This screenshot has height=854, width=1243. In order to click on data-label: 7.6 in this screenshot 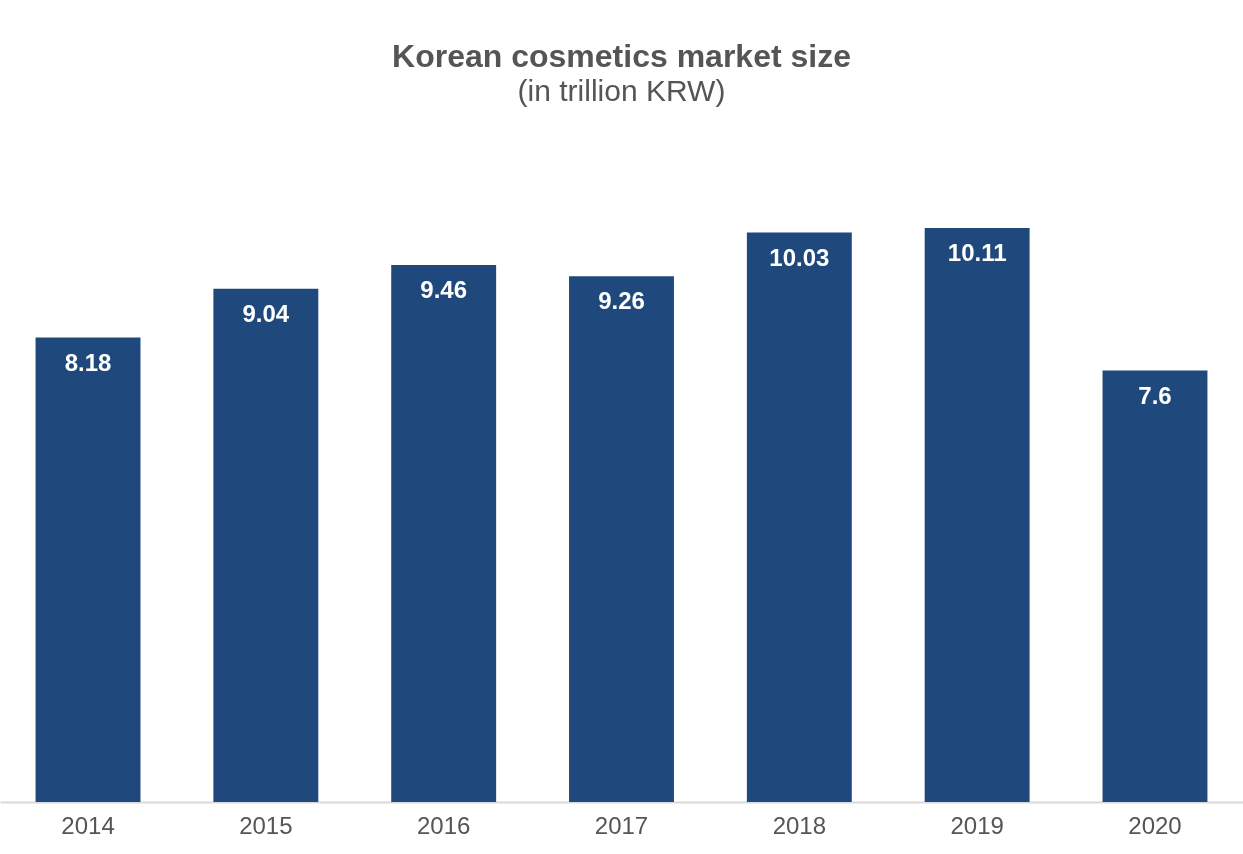, I will do `click(1155, 395)`.